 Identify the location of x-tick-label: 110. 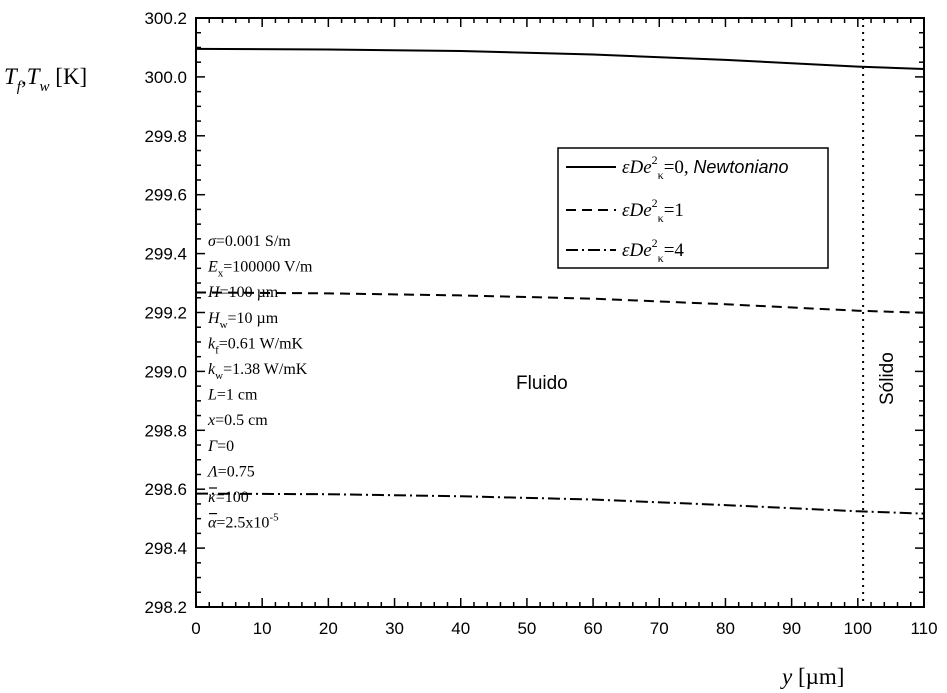
(923, 628).